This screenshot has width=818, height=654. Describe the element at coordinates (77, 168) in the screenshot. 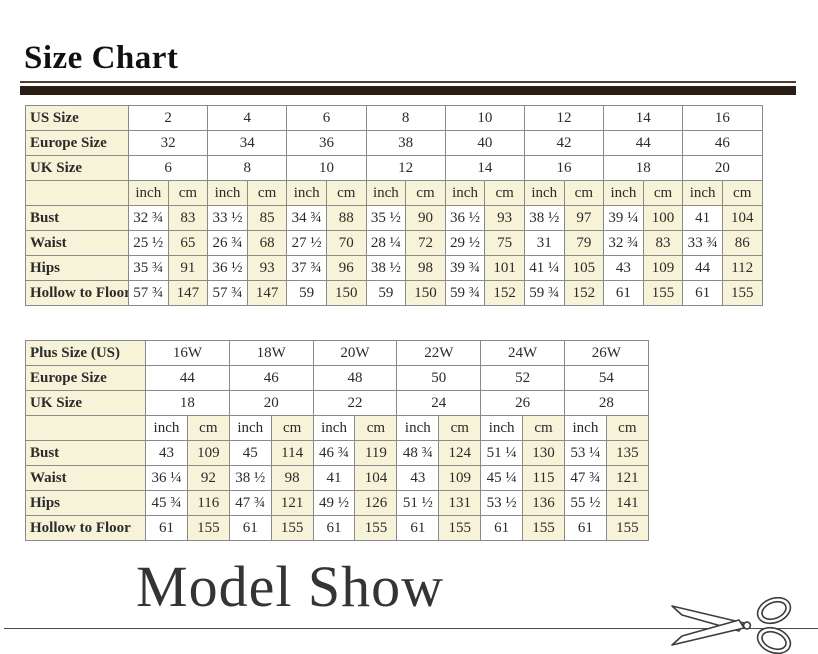

I see `row-label: UK Size` at that location.